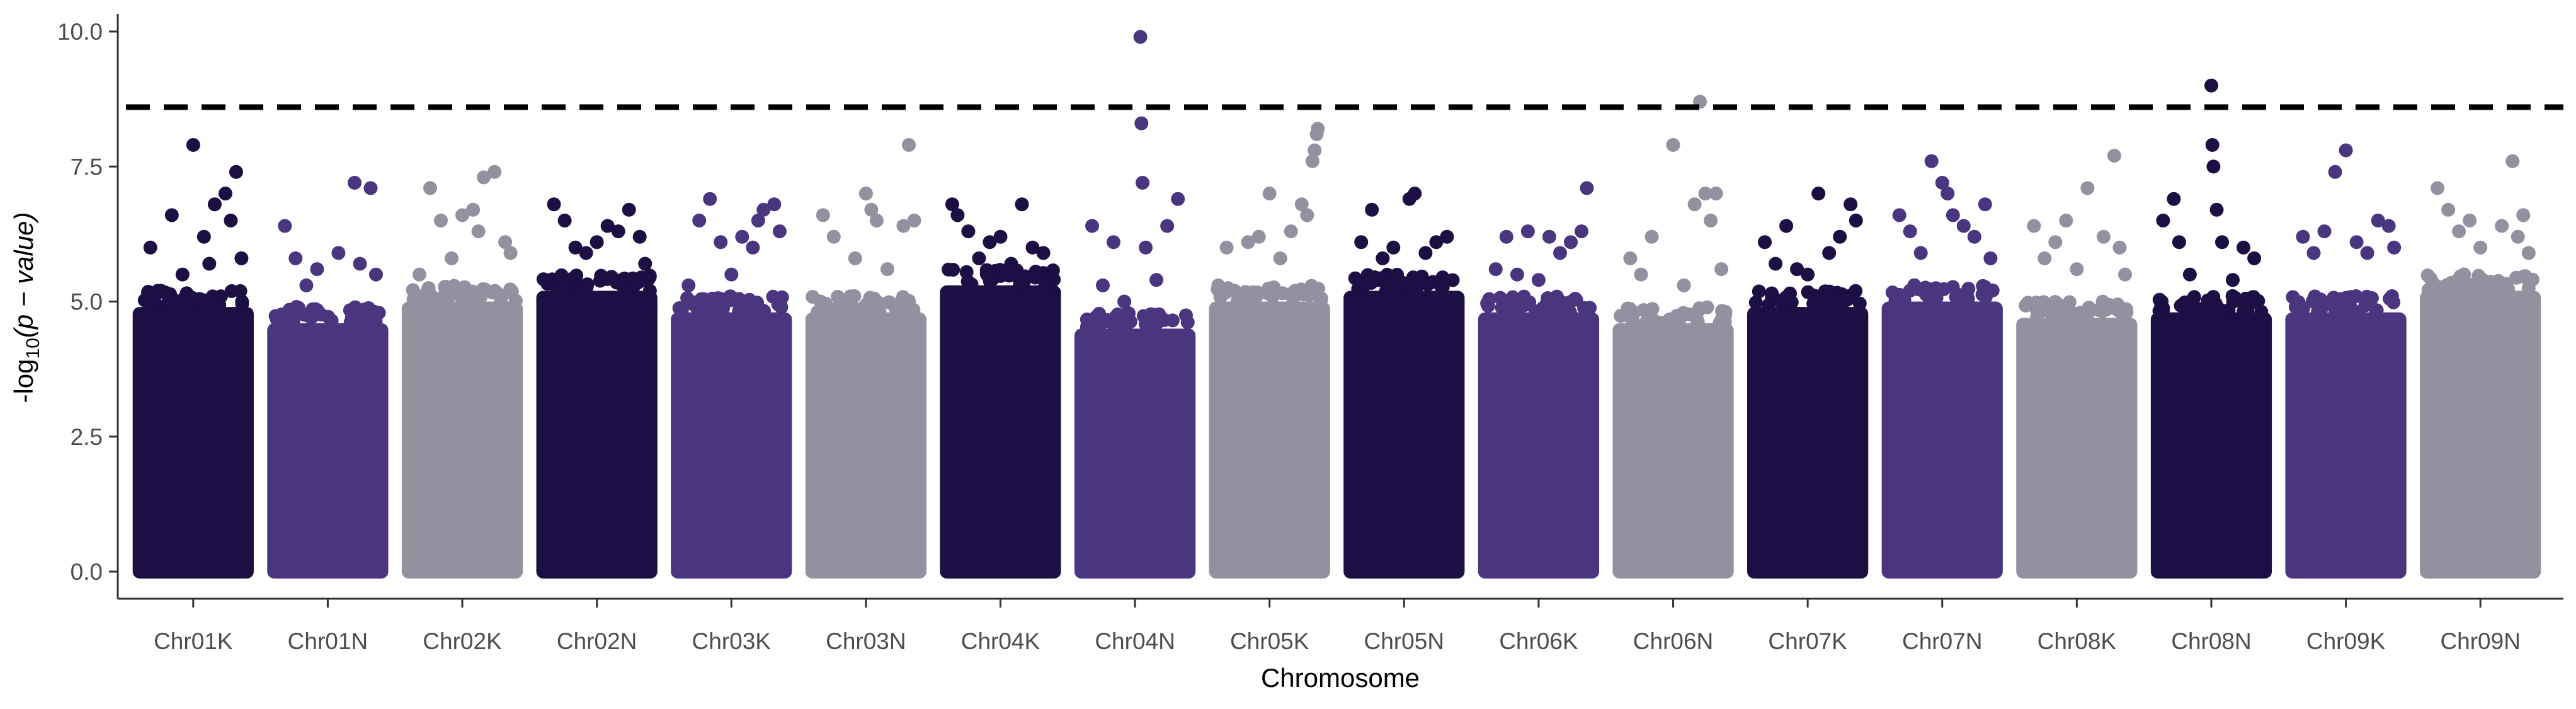 This screenshot has width=2576, height=709. What do you see at coordinates (87, 167) in the screenshot?
I see `y-tick-label: 7.5` at bounding box center [87, 167].